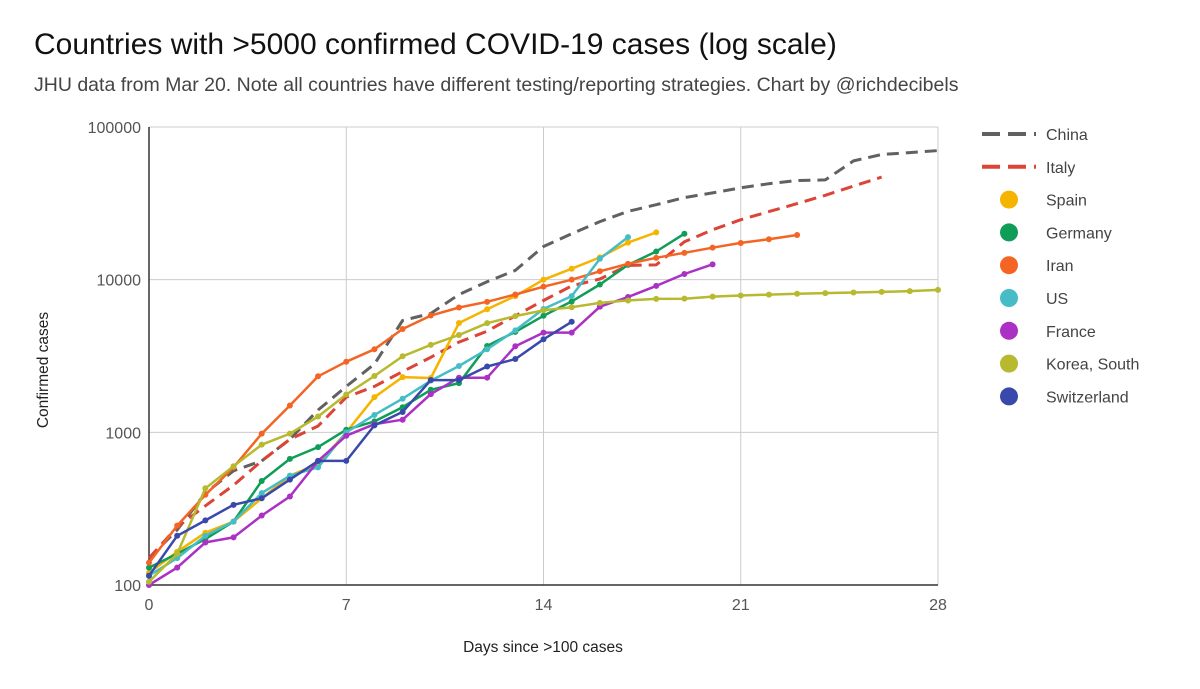 Image resolution: width=1200 pixels, height=689 pixels. What do you see at coordinates (1057, 299) in the screenshot?
I see `legend-label: US` at bounding box center [1057, 299].